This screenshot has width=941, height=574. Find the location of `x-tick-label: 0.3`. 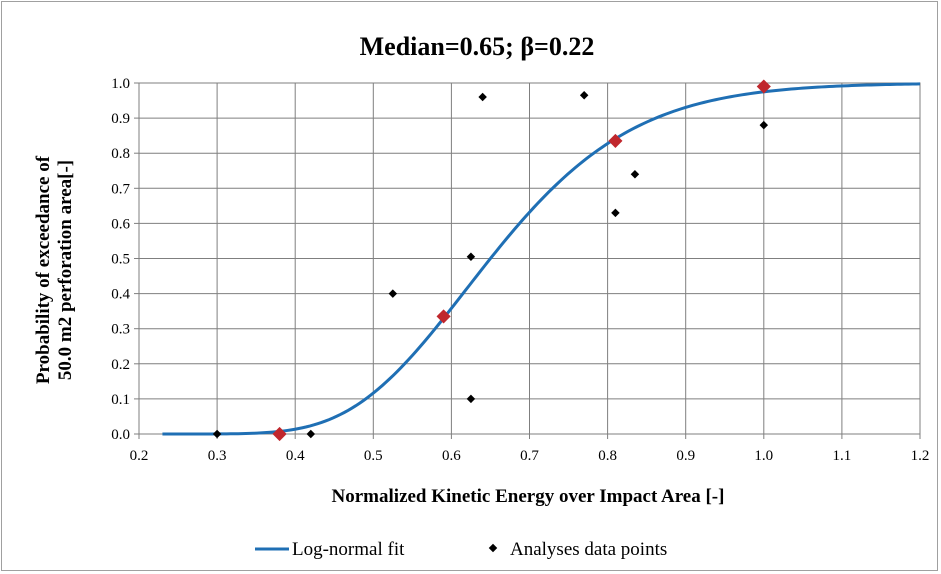

x-tick-label: 0.3 is located at coordinates (217, 456).